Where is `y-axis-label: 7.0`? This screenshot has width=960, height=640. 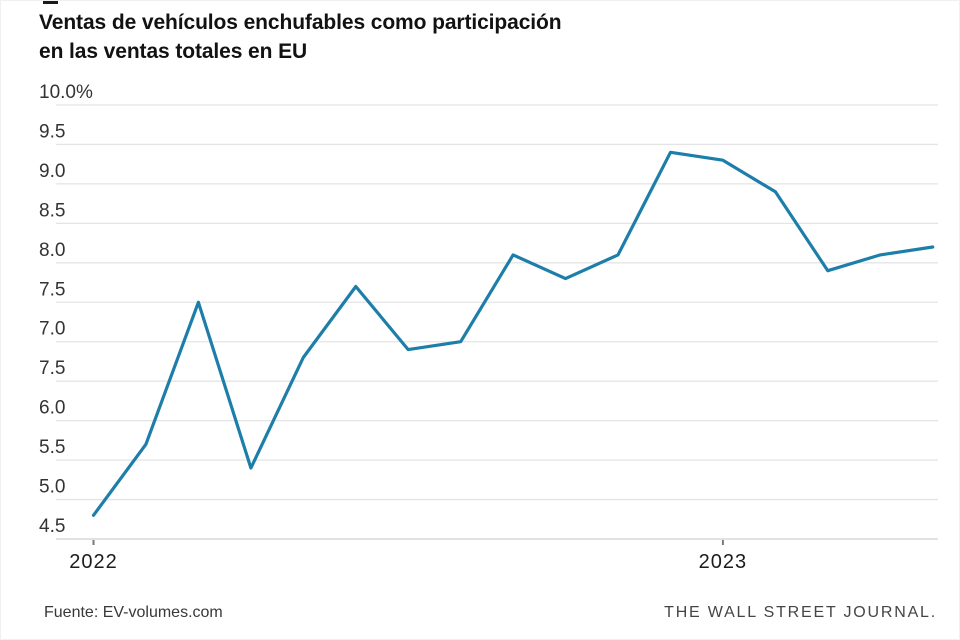
y-axis-label: 7.0 is located at coordinates (52, 329).